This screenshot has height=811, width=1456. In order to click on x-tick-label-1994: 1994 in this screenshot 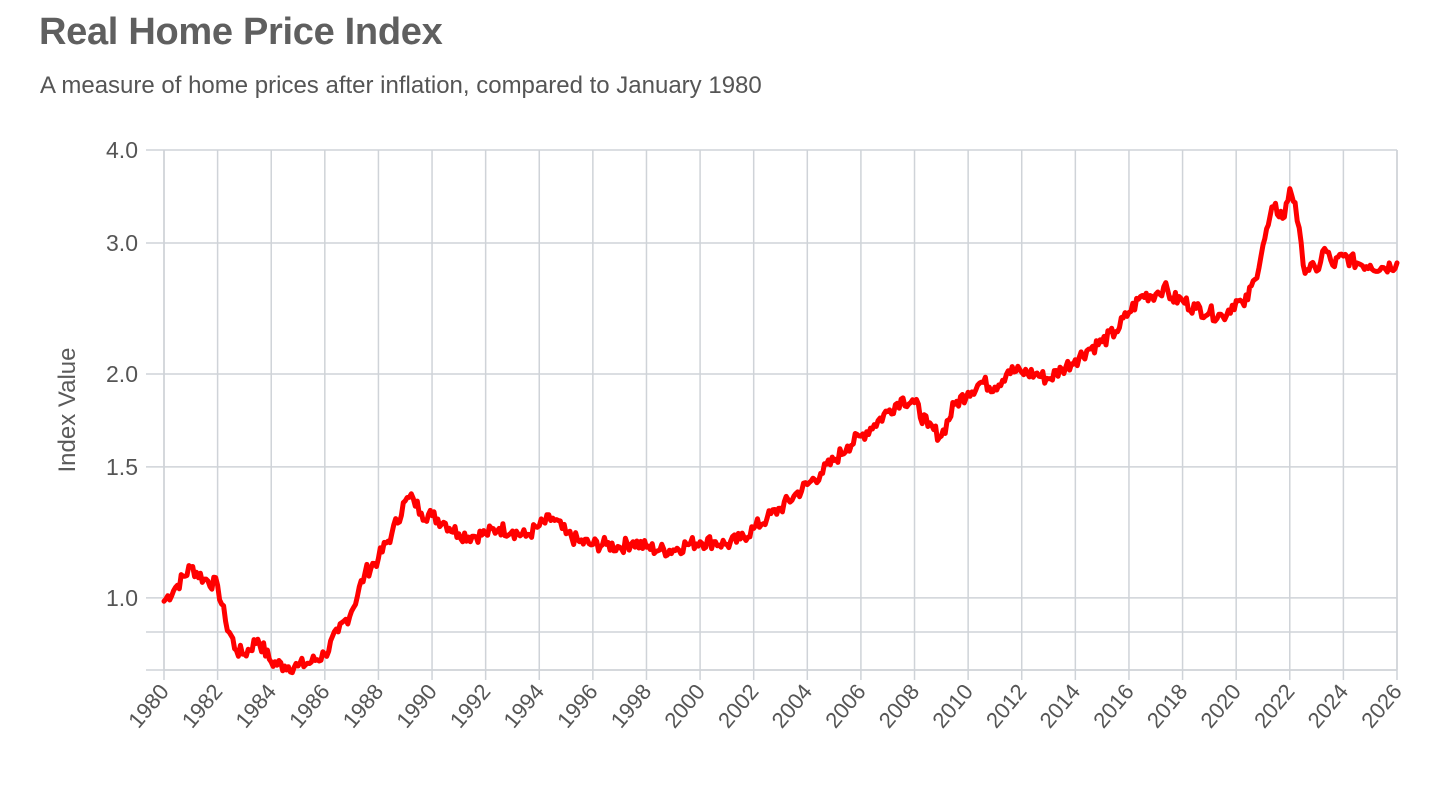, I will do `click(523, 706)`.